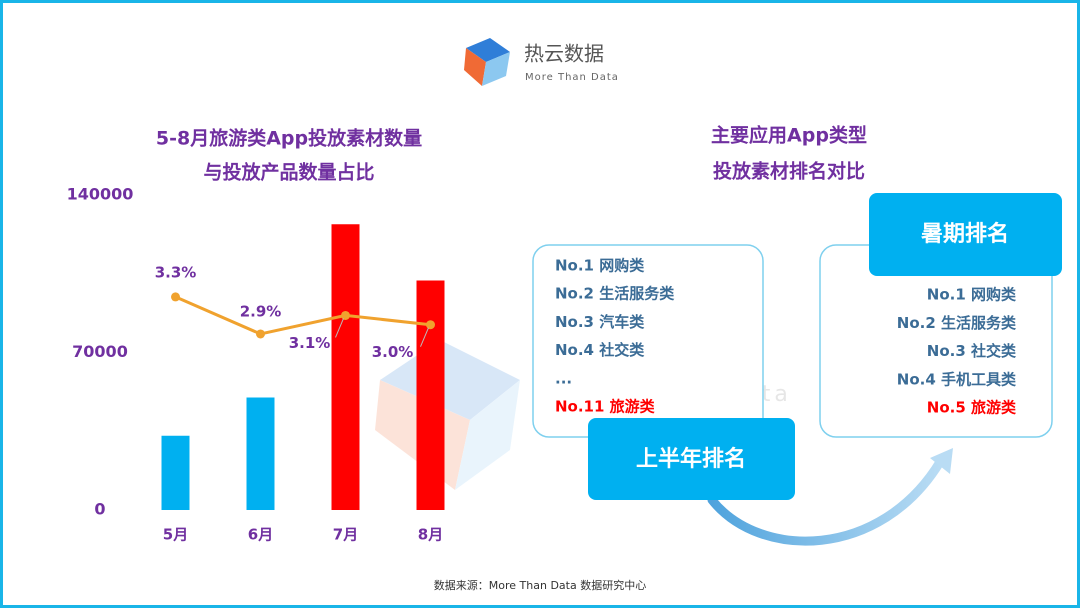 This screenshot has height=612, width=1080. I want to click on ranking-title: 投放素材排名对比, so click(789, 171).